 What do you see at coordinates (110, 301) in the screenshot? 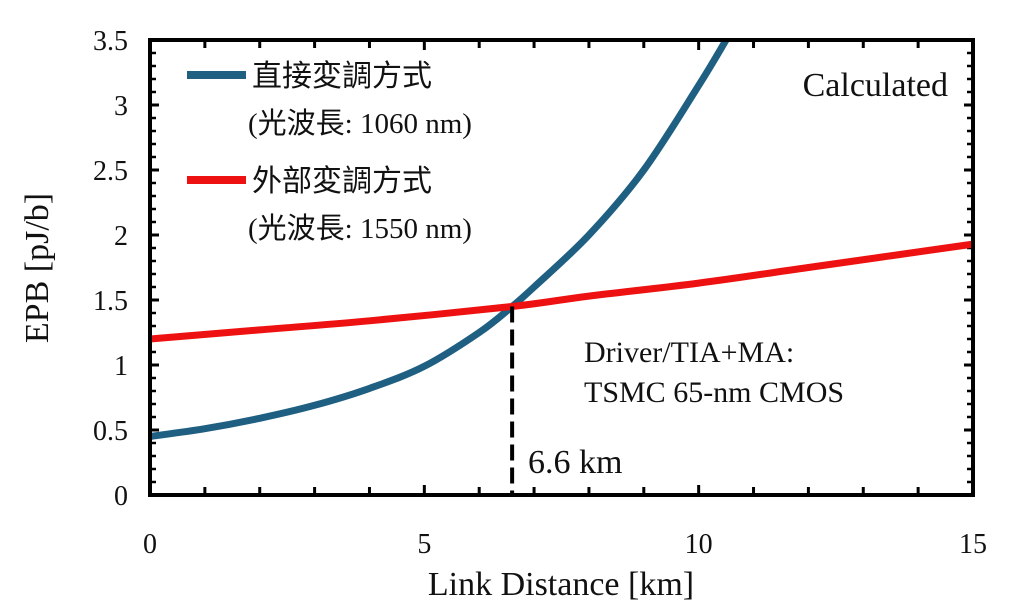
I see `y-tick-label: 1.5` at bounding box center [110, 301].